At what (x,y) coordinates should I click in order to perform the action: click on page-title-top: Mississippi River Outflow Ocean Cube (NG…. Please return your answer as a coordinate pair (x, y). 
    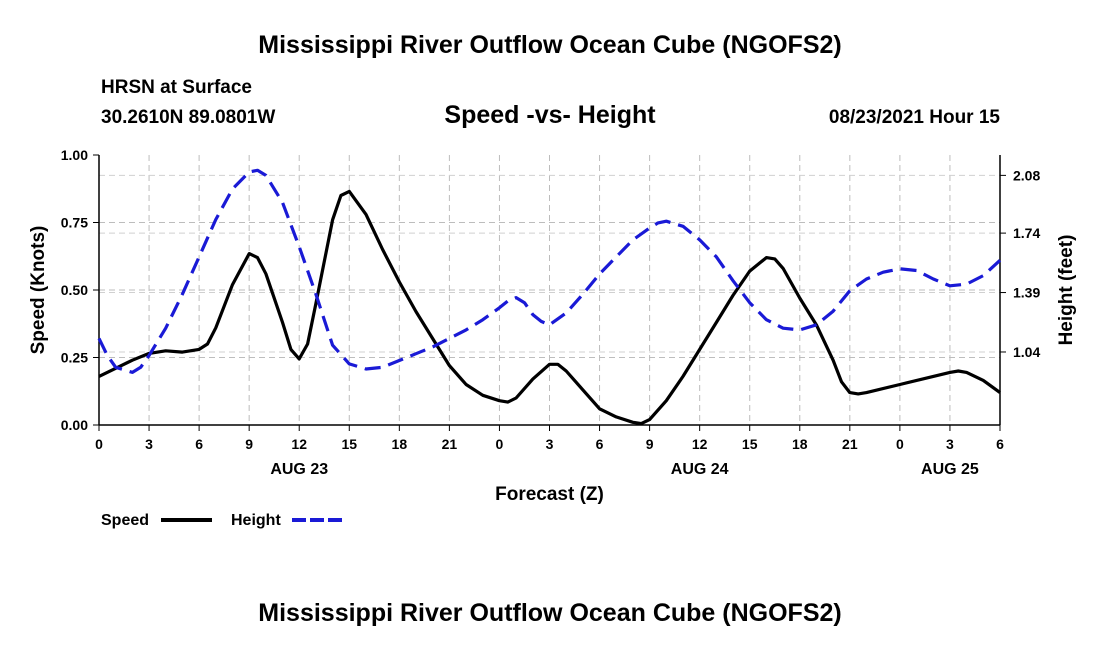
    Looking at the image, I should click on (550, 45).